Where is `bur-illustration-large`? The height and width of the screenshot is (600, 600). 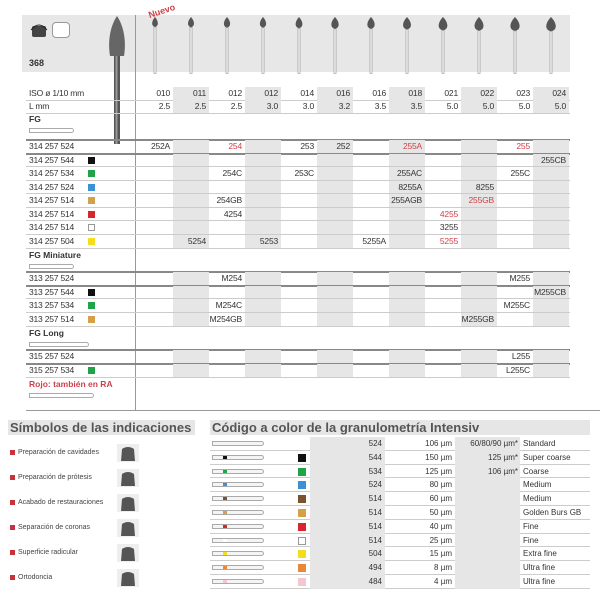 bur-illustration-large is located at coordinates (117, 80).